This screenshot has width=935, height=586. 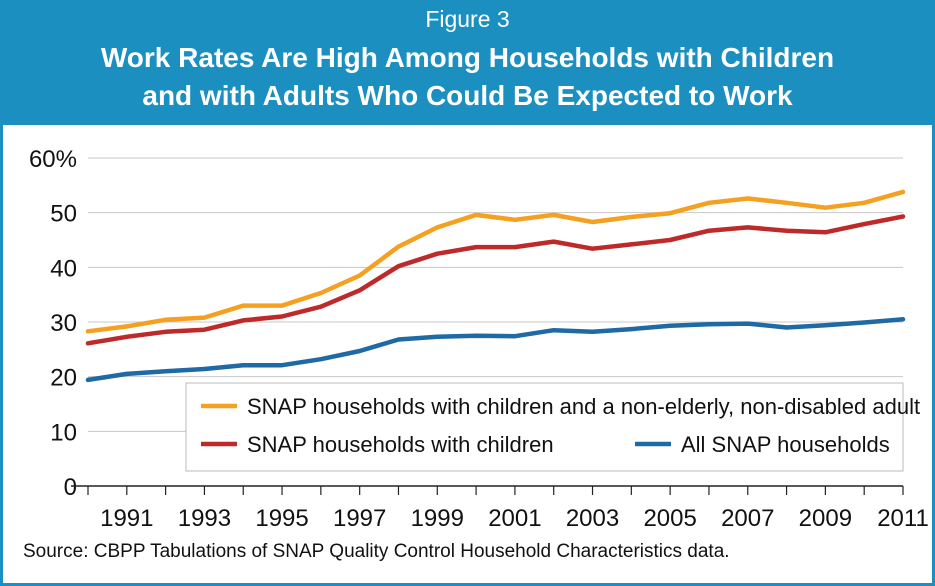 I want to click on x-tick-label: 2001, so click(x=514, y=518).